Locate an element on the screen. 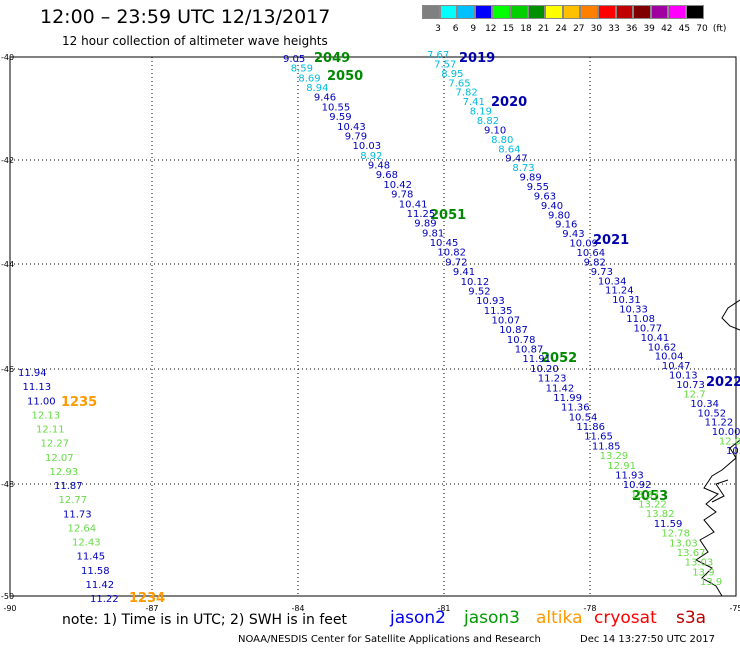 Image resolution: width=740 pixels, height=650 pixels. colorbar-label: 15 is located at coordinates (508, 29).